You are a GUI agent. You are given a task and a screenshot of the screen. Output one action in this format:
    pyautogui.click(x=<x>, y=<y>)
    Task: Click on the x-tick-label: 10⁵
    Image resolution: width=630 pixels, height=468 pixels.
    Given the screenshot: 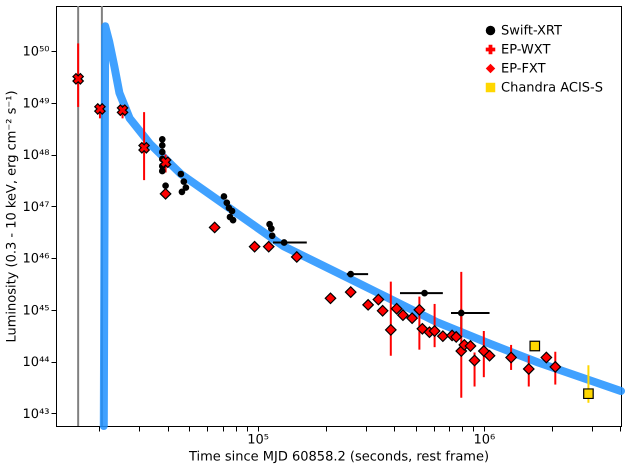 What is the action you would take?
    pyautogui.click(x=258, y=440)
    